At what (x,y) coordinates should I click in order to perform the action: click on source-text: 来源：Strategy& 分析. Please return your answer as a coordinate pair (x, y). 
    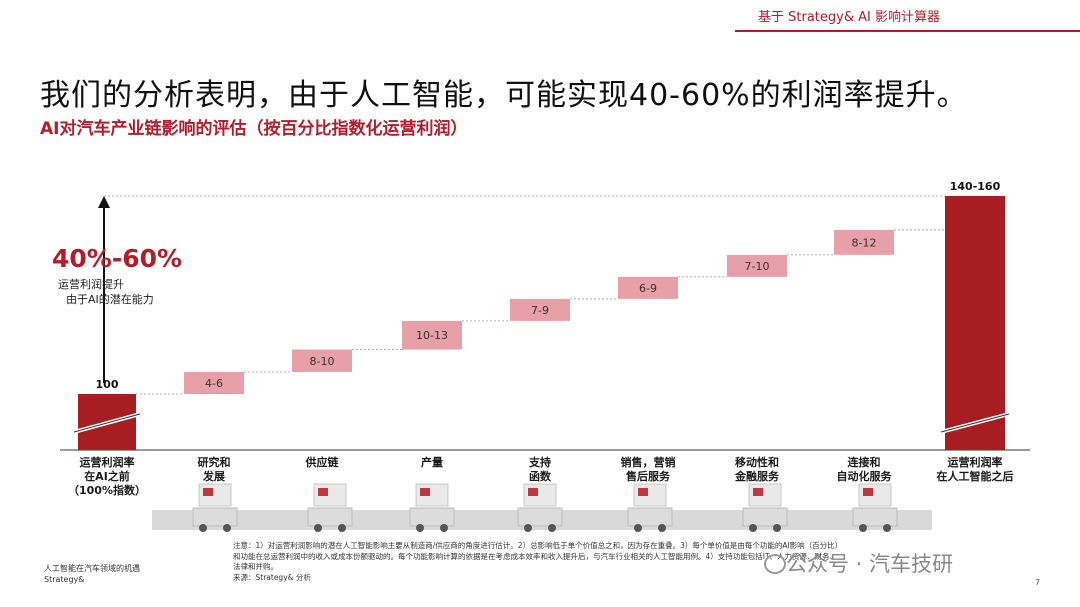
    Looking at the image, I should click on (272, 577).